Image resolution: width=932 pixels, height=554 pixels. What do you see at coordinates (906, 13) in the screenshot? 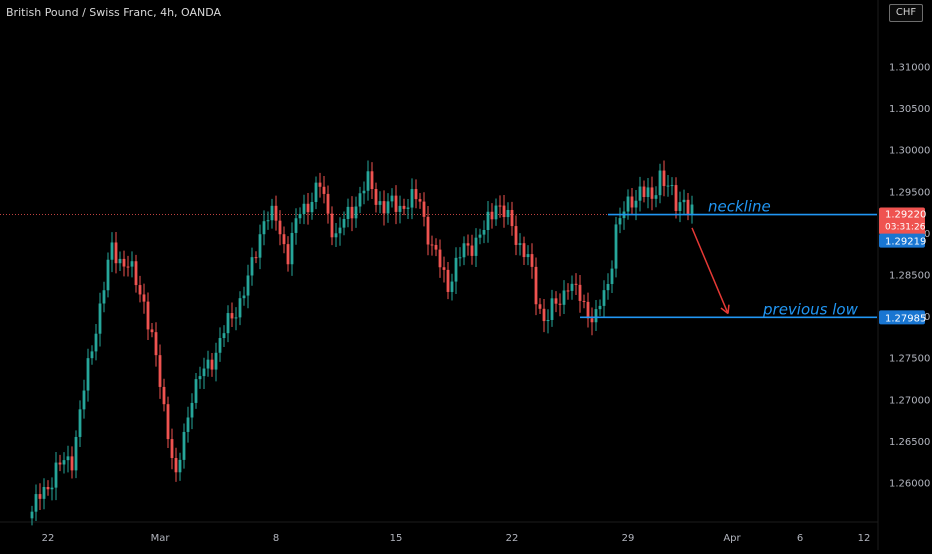
I see `currency-badge: CHF` at bounding box center [906, 13].